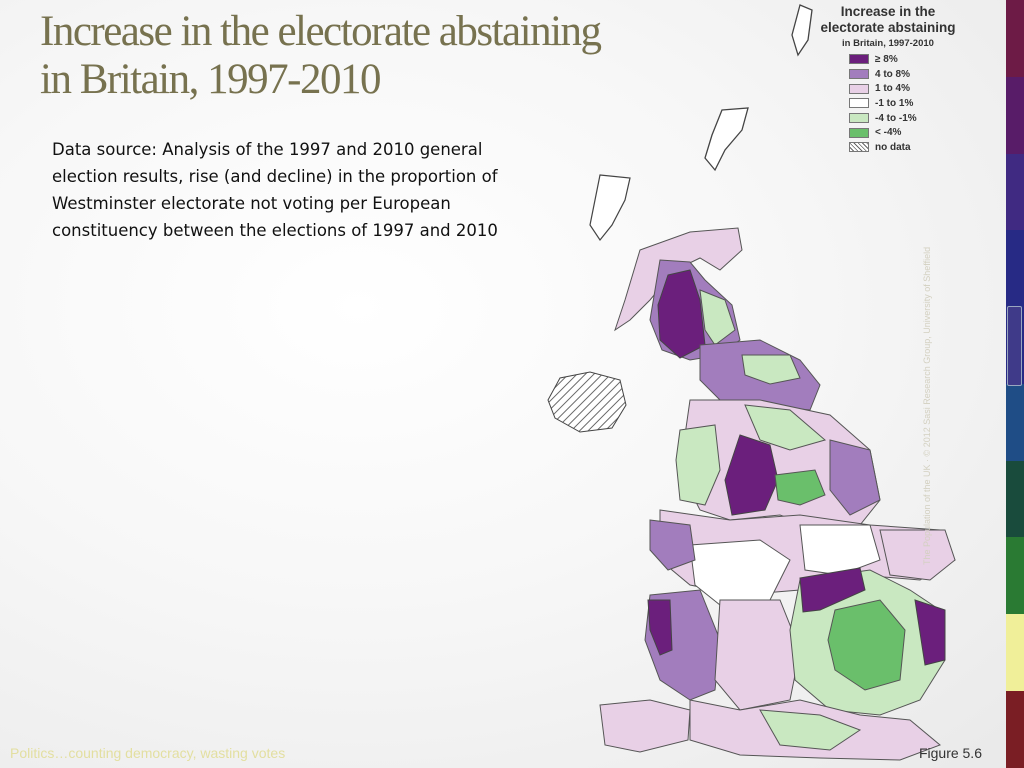  Describe the element at coordinates (886, 59) in the screenshot. I see `legend-label: ≥ 8%` at that location.